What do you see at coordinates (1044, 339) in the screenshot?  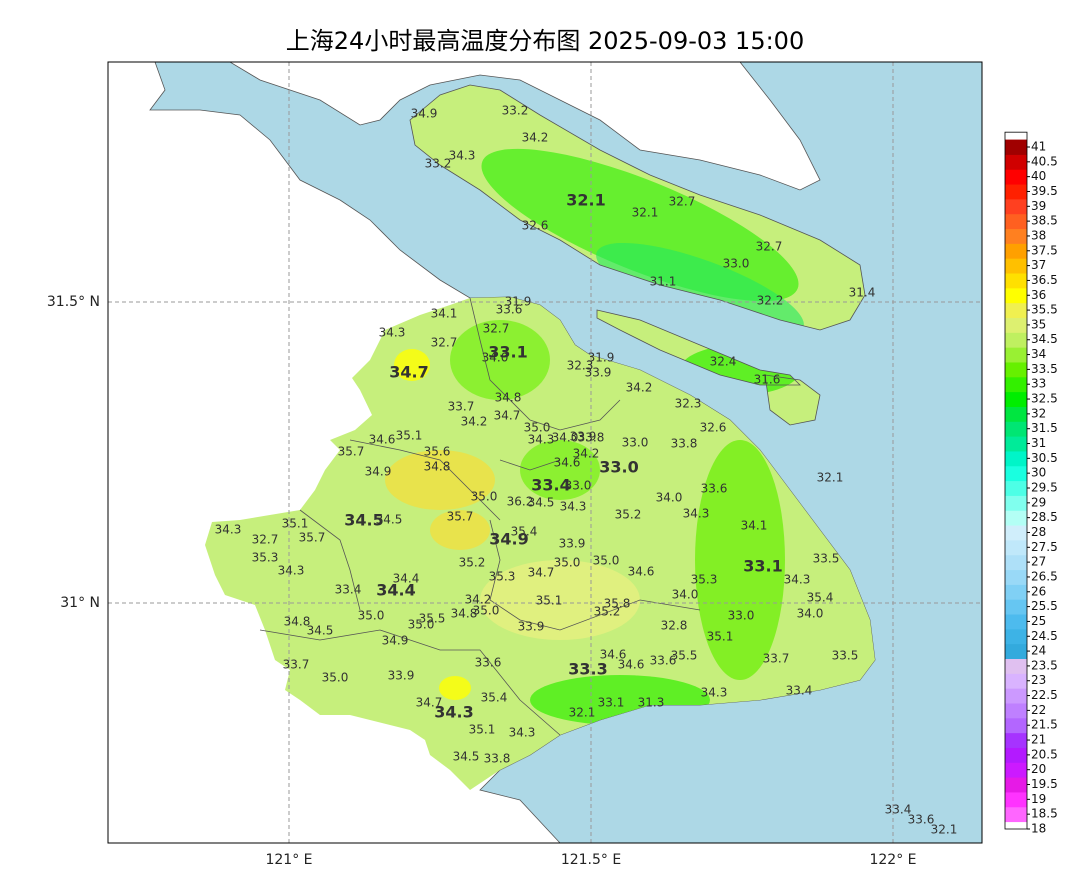 I see `colorbar-tick-label: 34.5` at bounding box center [1044, 339].